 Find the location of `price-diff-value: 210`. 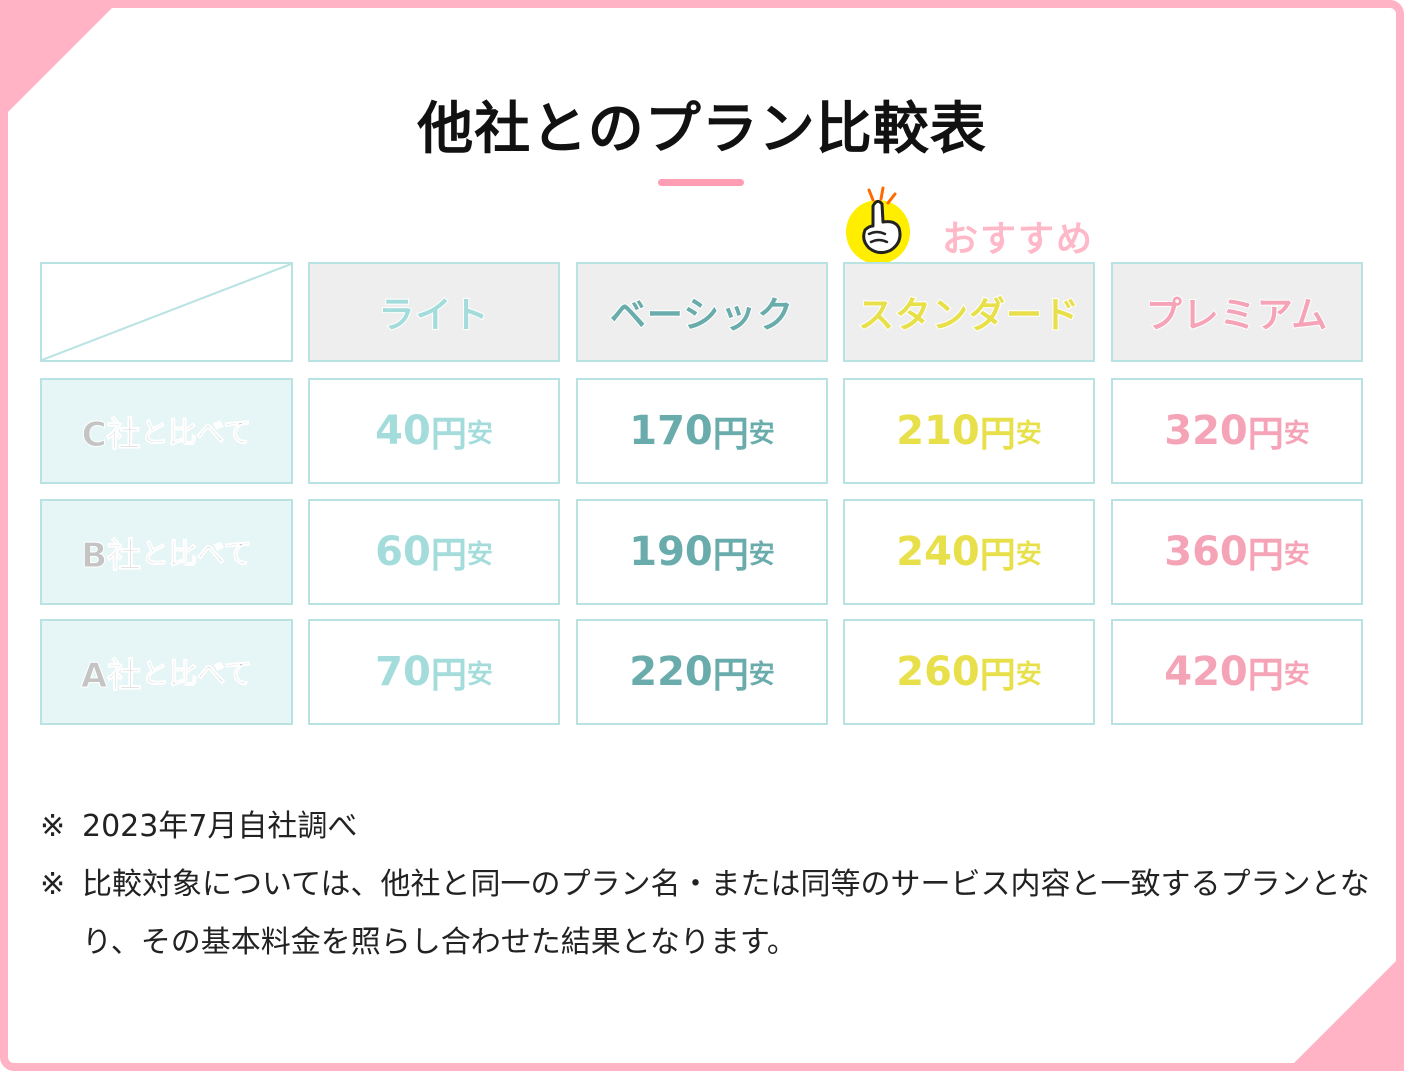

price-diff-value: 210 is located at coordinates (937, 431).